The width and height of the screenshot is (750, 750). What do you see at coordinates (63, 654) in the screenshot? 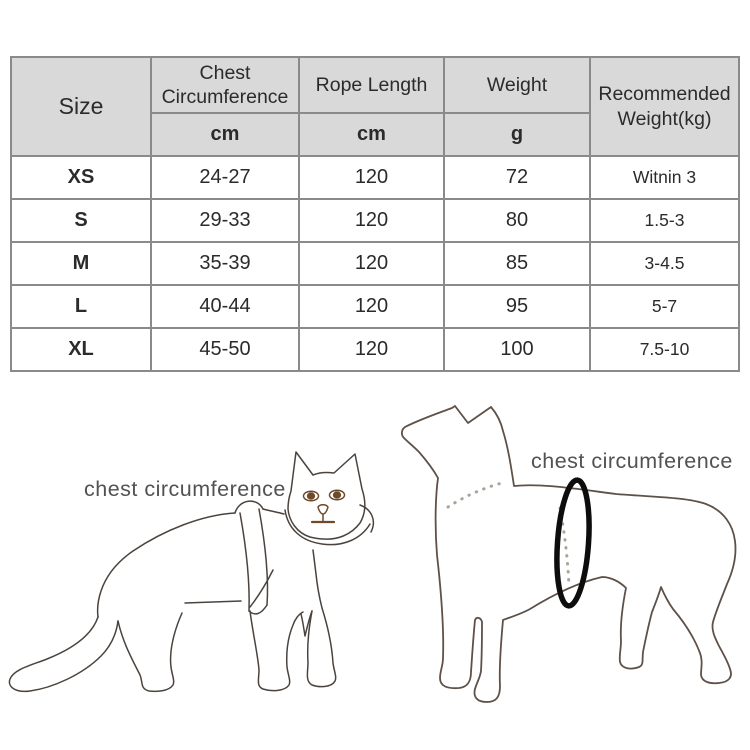
I see `cat-tail` at bounding box center [63, 654].